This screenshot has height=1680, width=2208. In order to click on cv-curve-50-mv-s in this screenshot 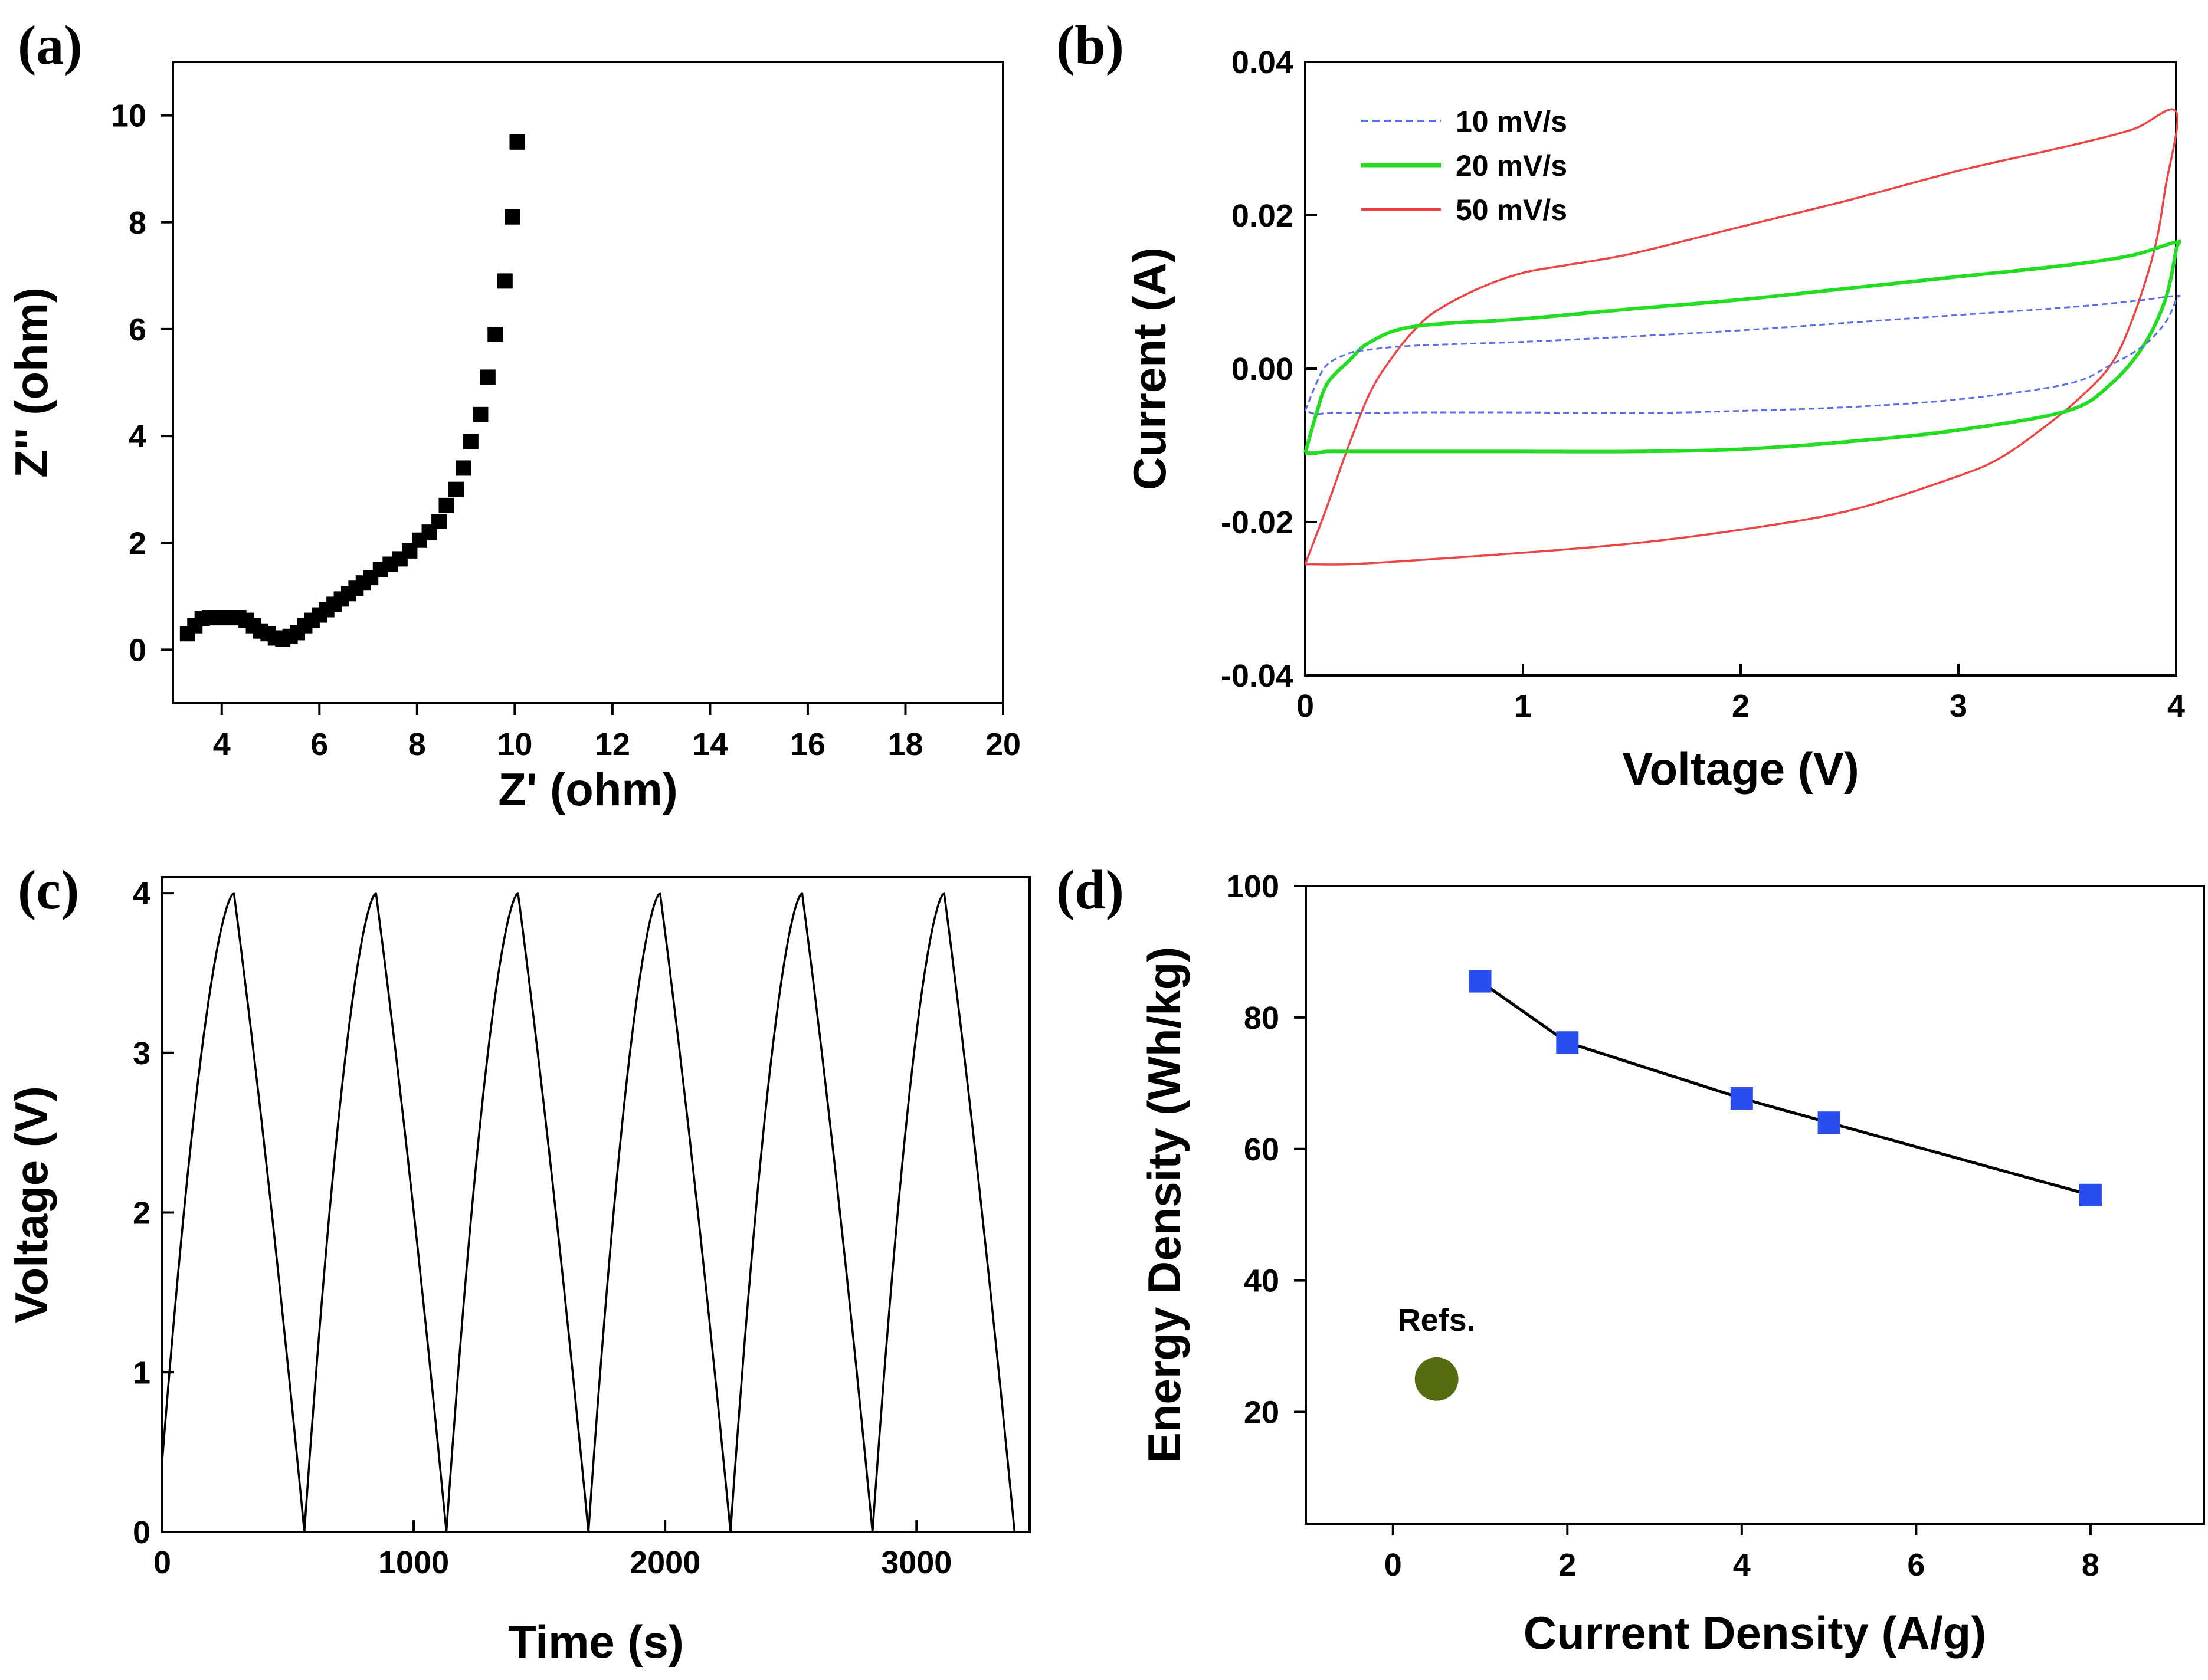, I will do `click(1741, 337)`.